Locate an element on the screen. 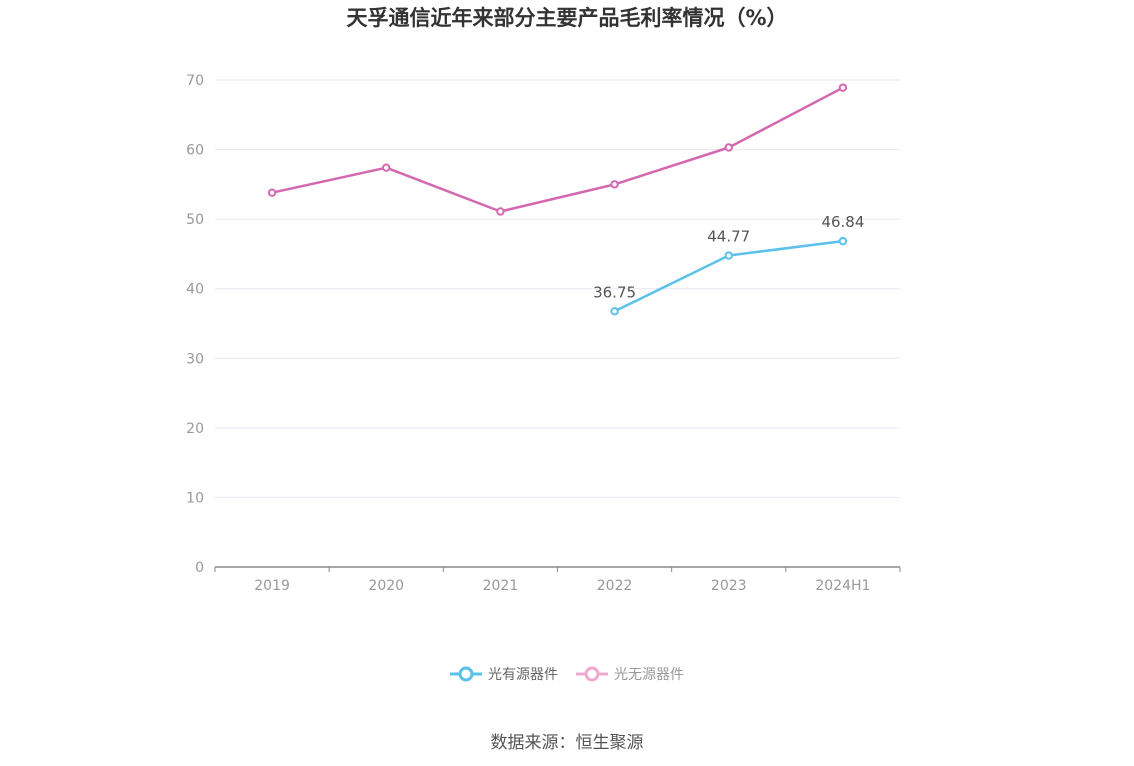 Image resolution: width=1134 pixels, height=766 pixels. legend: 光有源器件 光无源器件 is located at coordinates (567, 674).